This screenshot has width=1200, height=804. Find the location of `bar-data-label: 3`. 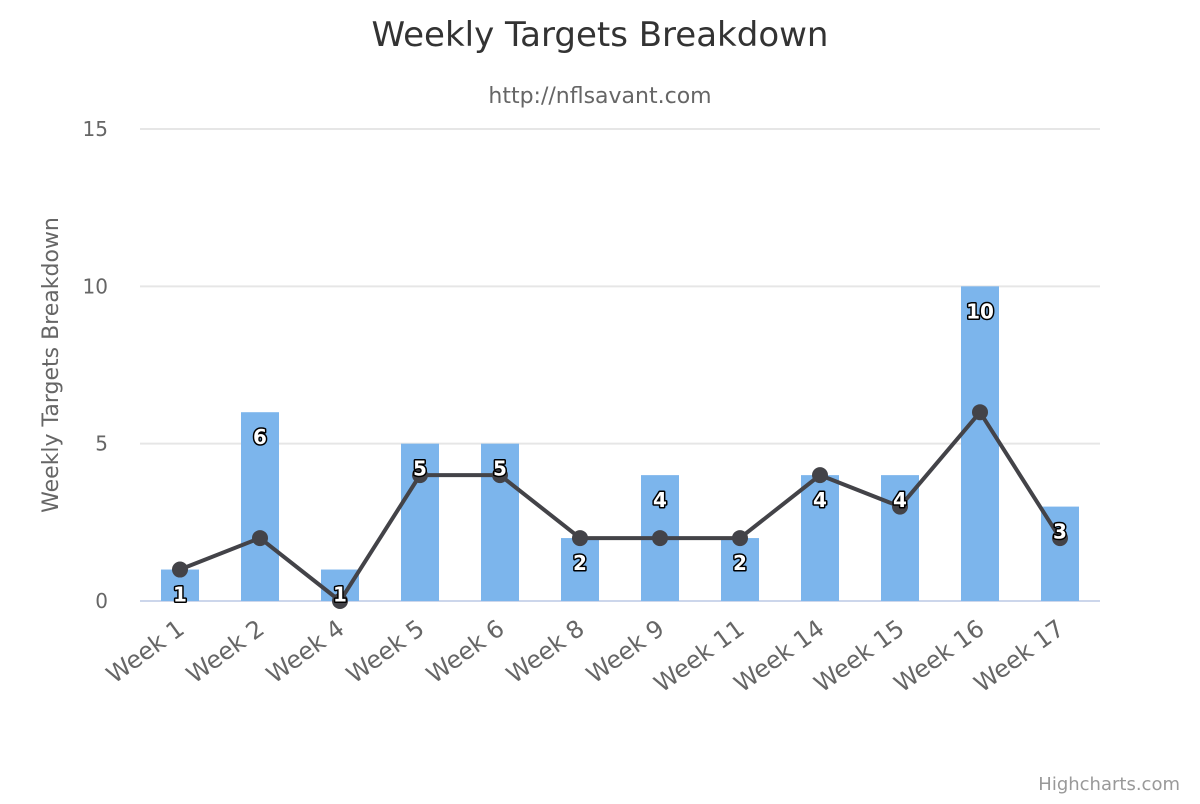

bar-data-label: 3 is located at coordinates (1060, 532).